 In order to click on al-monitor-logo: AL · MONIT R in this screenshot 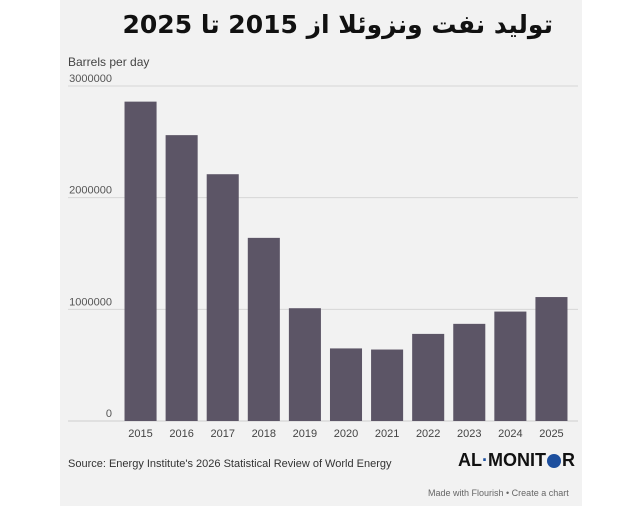, I will do `click(516, 460)`.